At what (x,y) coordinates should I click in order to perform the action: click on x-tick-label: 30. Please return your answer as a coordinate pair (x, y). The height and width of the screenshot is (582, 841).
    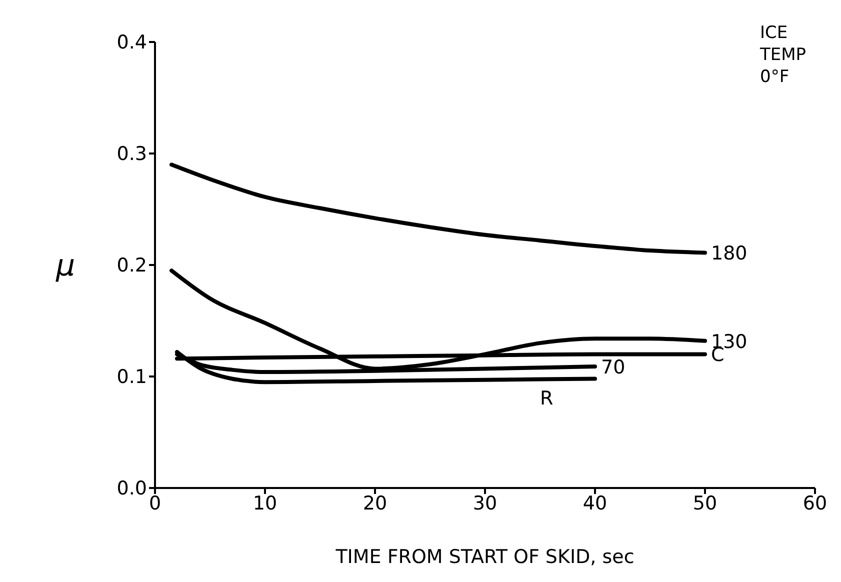
    Looking at the image, I should click on (485, 503).